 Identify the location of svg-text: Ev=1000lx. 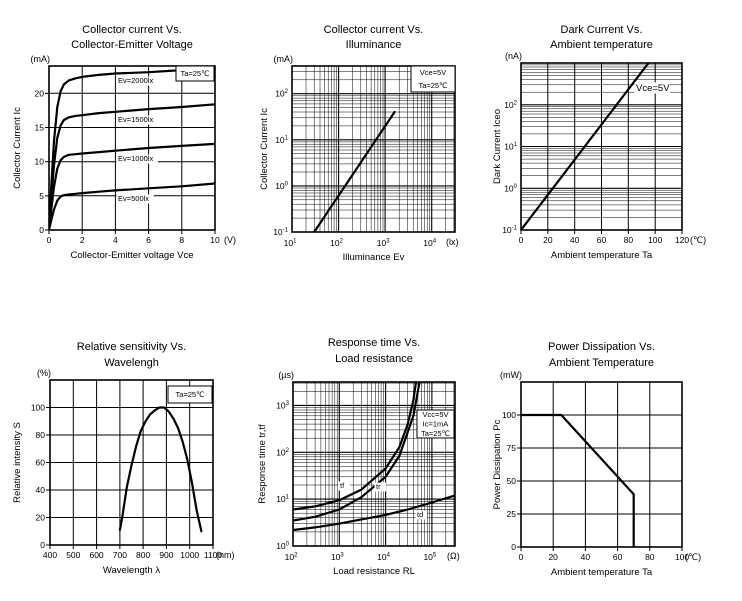
(135, 158).